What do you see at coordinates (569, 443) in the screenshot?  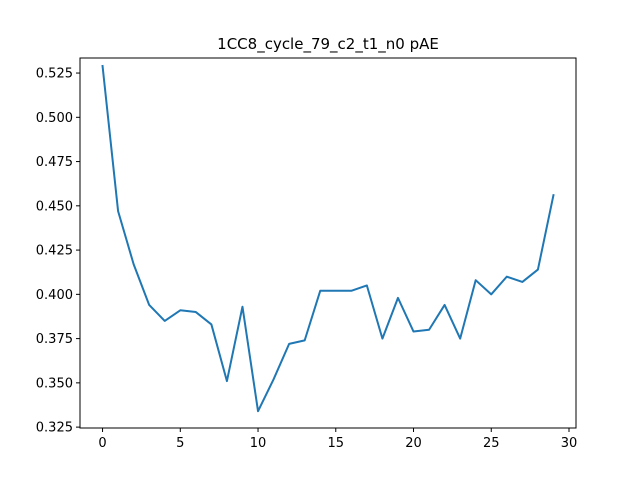 I see `x-tick-label: 30` at bounding box center [569, 443].